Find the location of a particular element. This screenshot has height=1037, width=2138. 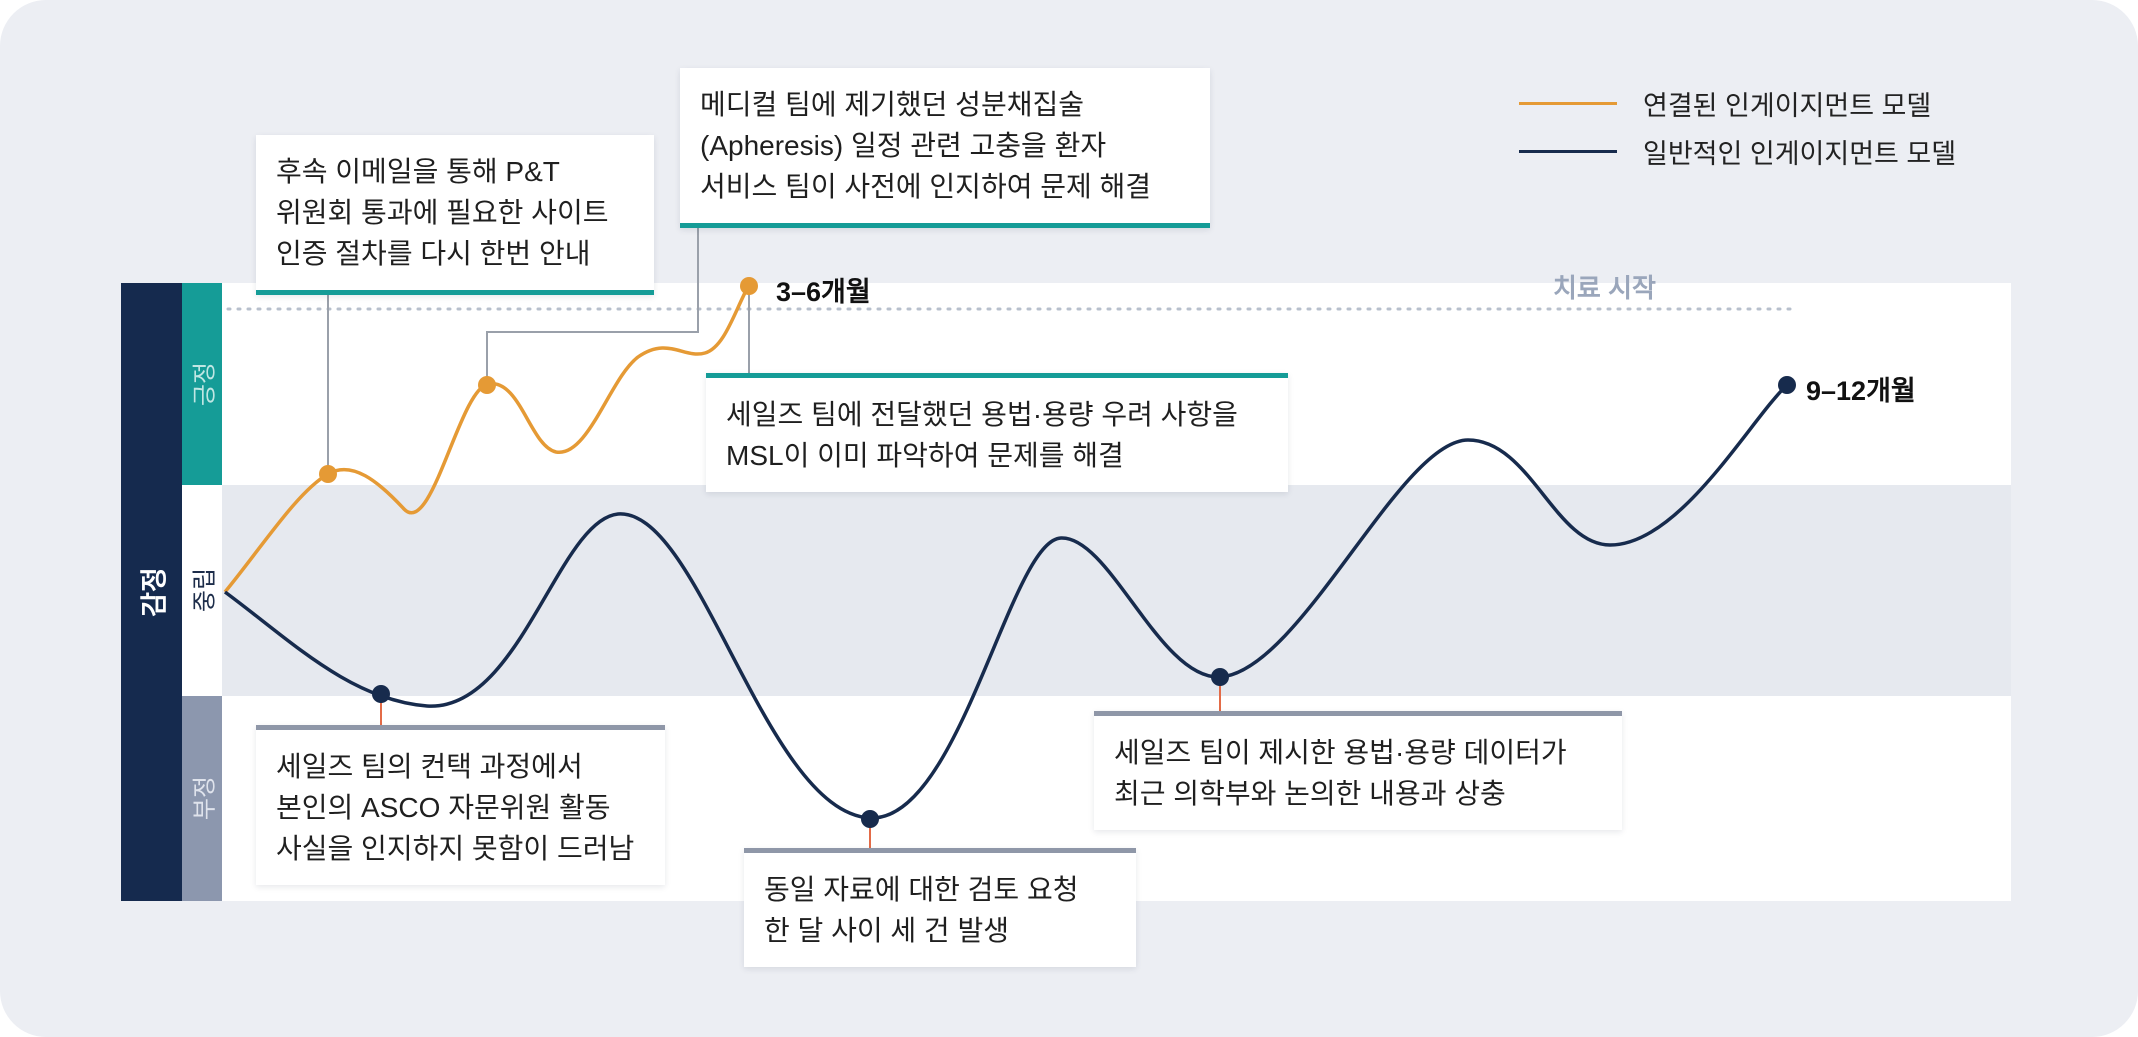

callout-line: 세일즈 팀에 전달했던 용법·용량 우려 사항을 is located at coordinates (982, 414).